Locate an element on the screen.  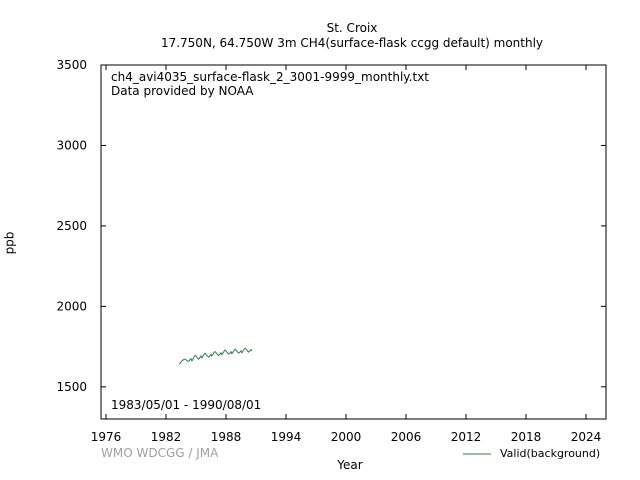
y-tick-label: 1500 is located at coordinates (71, 387).